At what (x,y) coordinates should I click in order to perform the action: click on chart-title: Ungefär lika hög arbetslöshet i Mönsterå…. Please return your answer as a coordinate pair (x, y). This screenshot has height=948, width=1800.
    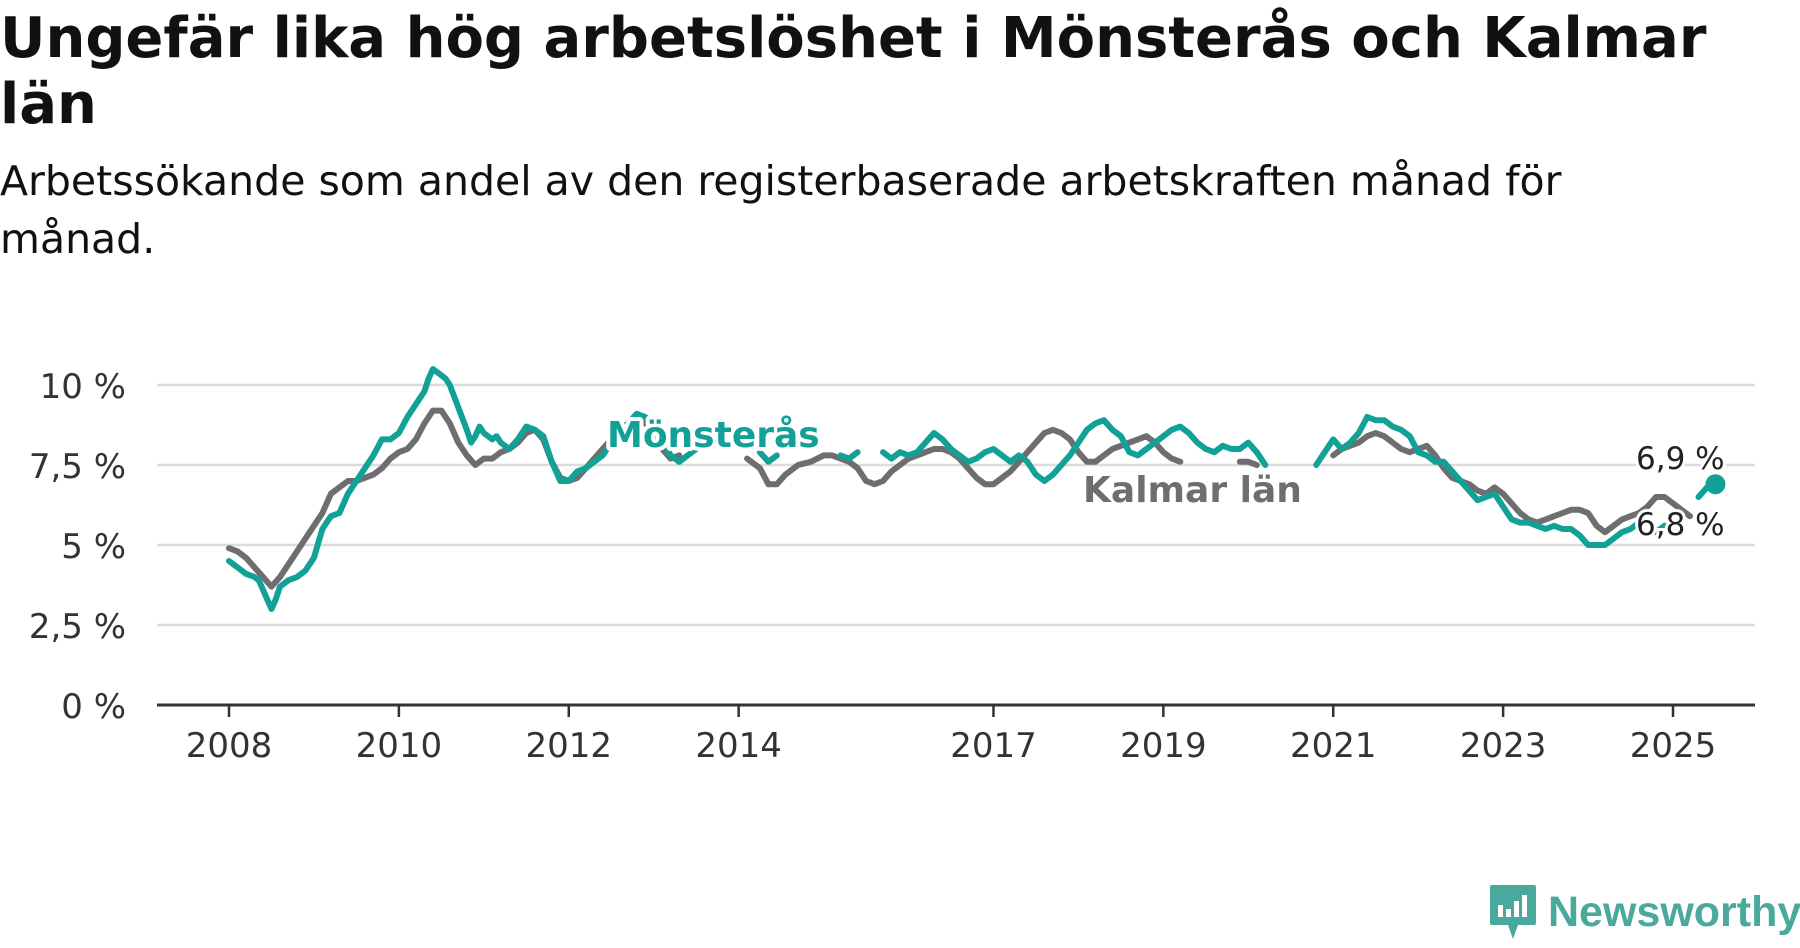
    Looking at the image, I should click on (853, 71).